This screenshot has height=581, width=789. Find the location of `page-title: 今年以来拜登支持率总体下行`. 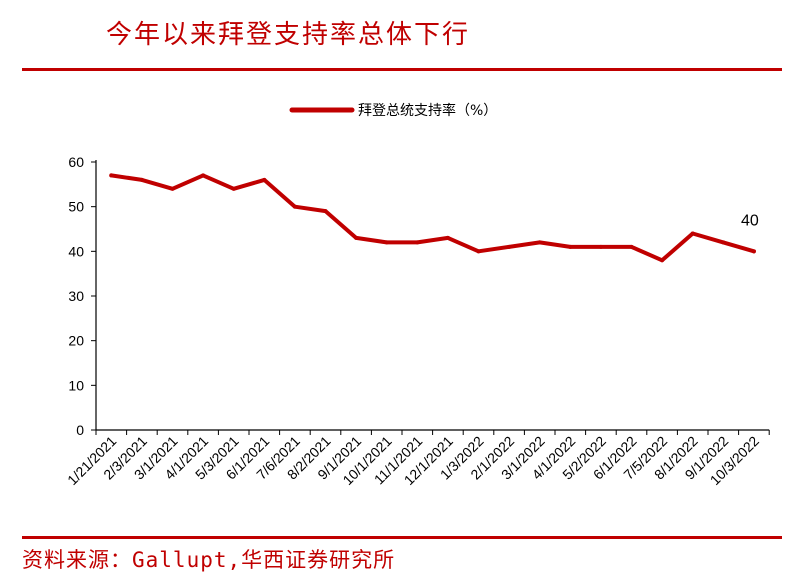

page-title: 今年以来拜登支持率总体下行 is located at coordinates (288, 35).